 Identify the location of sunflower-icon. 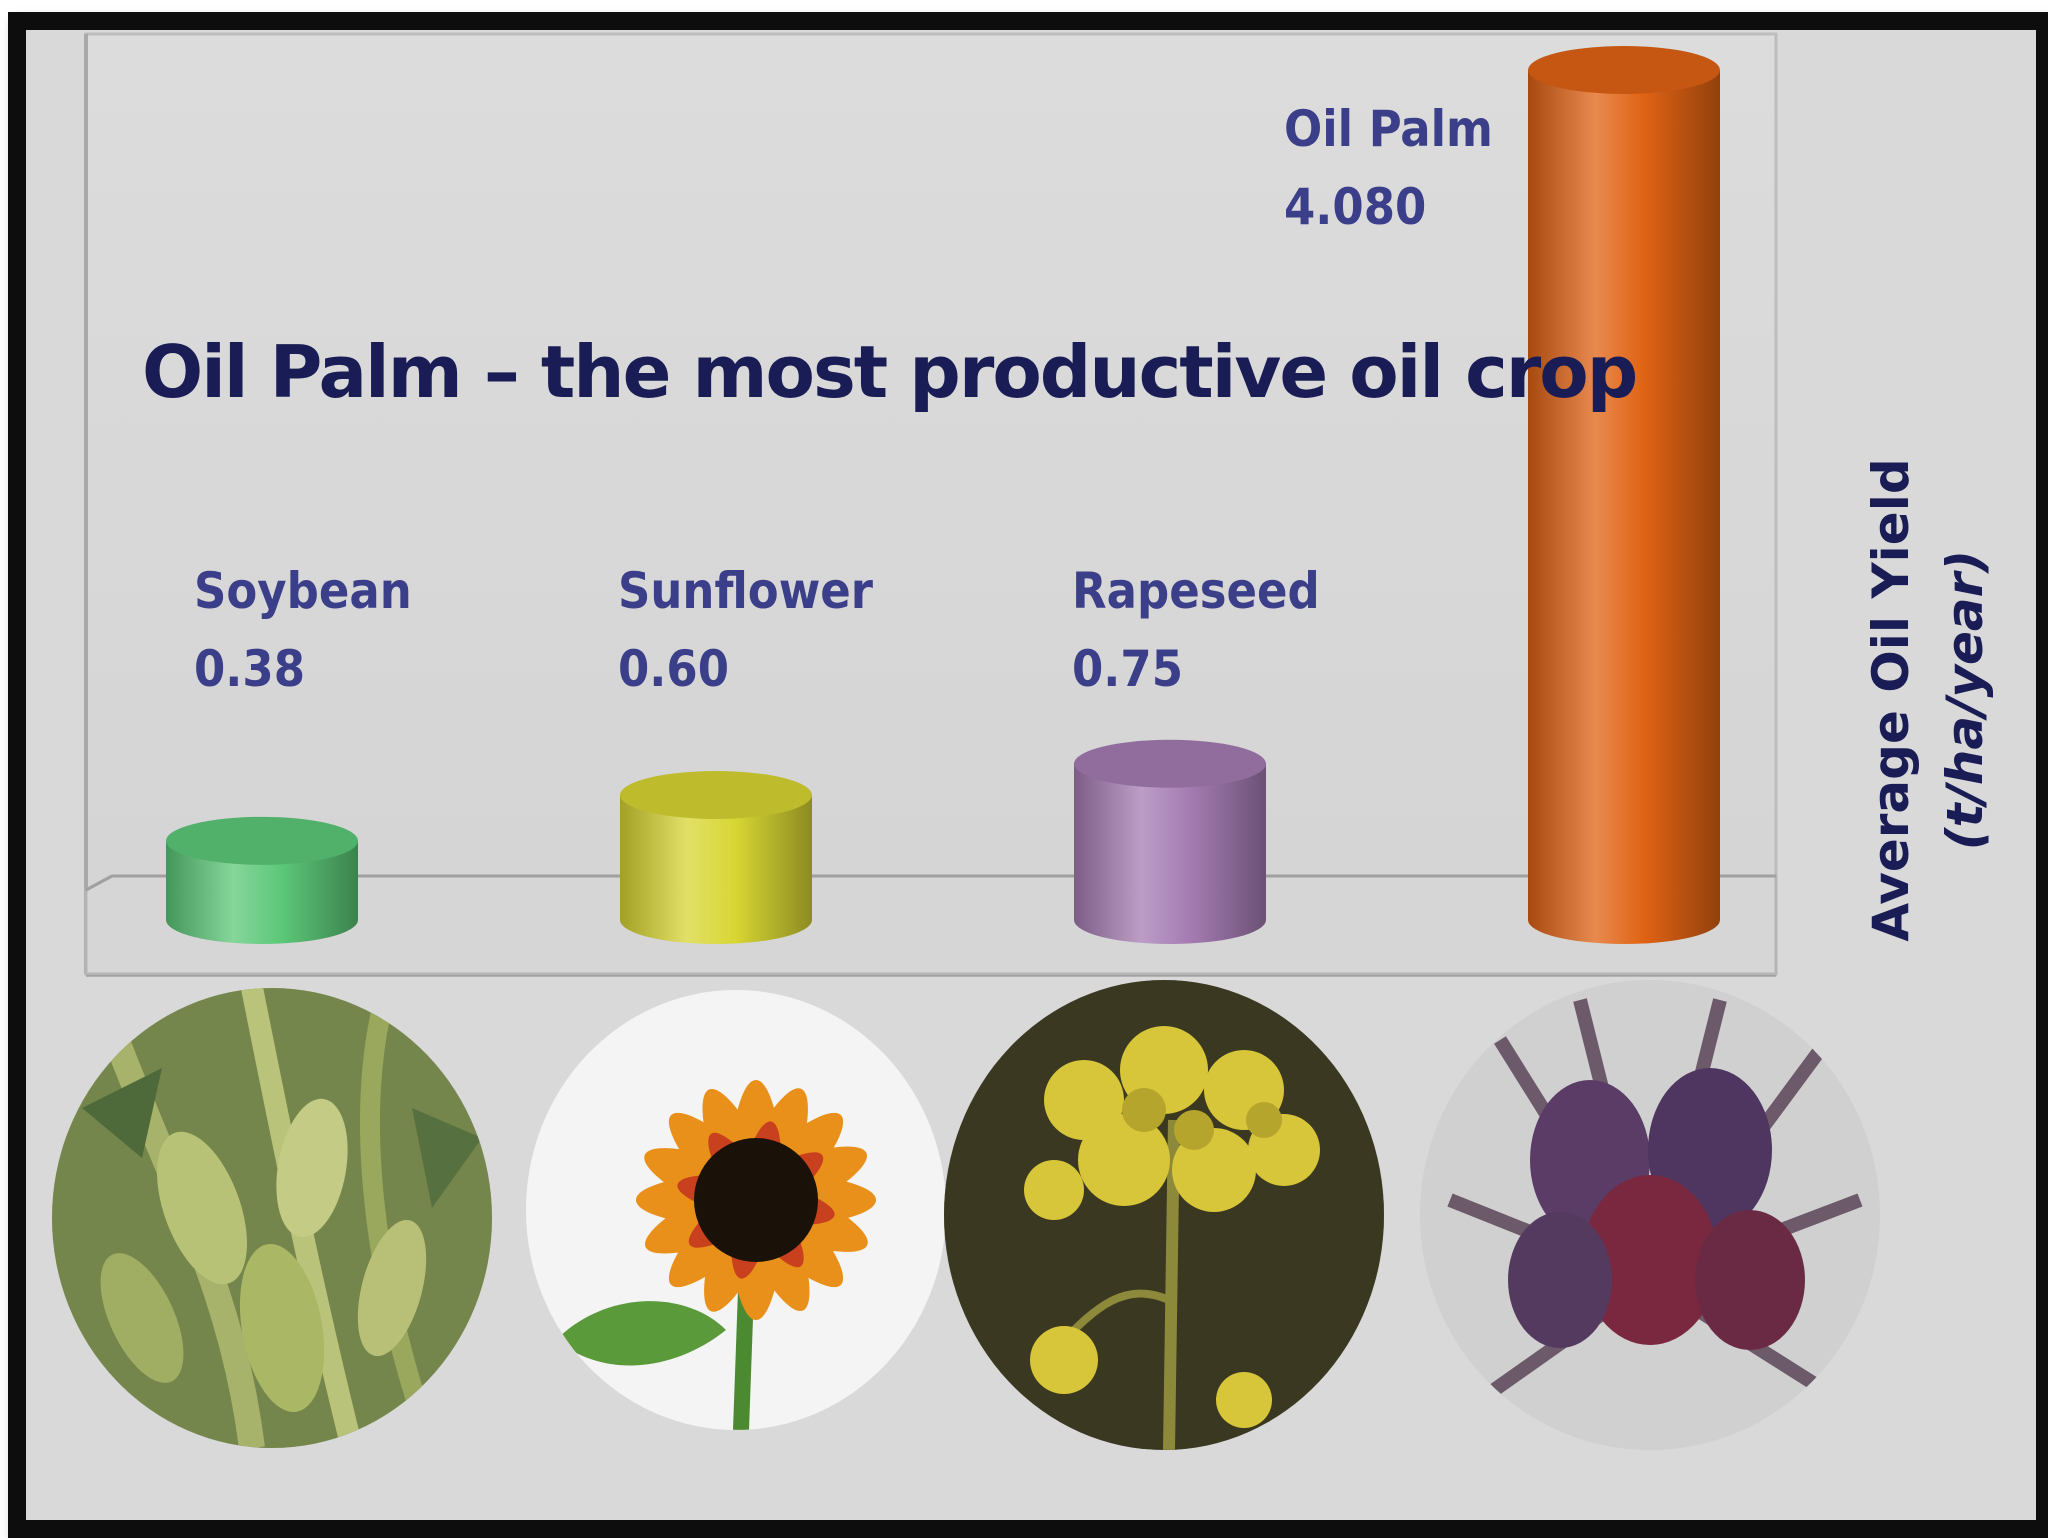
(736, 1210).